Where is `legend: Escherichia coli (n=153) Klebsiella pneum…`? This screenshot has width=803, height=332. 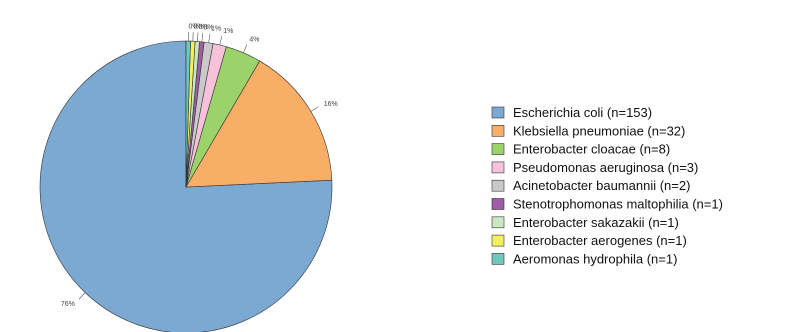 legend: Escherichia coli (n=153) Klebsiella pneum… is located at coordinates (607, 185).